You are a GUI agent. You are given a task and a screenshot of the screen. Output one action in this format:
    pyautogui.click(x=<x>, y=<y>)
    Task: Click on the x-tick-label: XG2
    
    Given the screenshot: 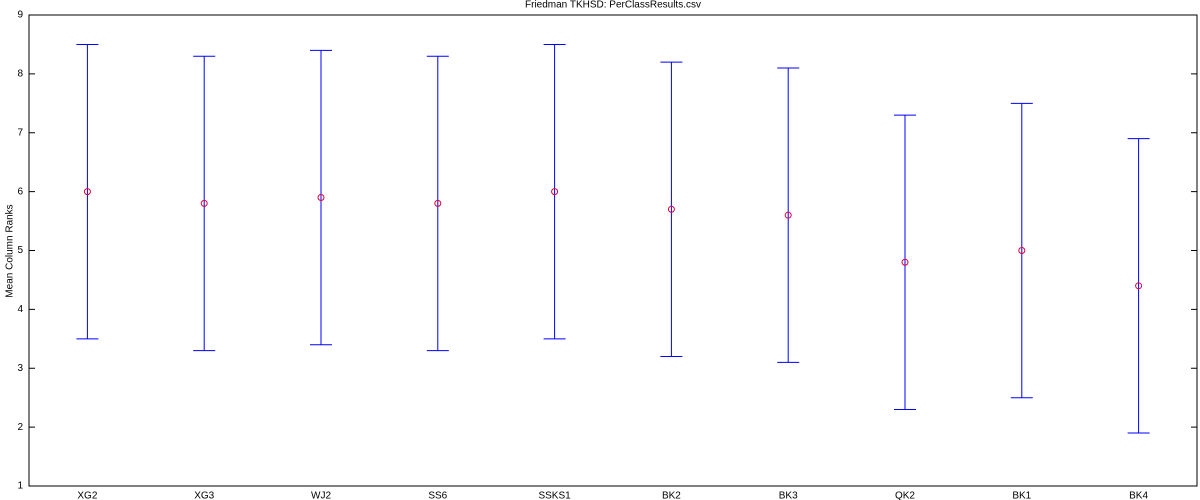 What is the action you would take?
    pyautogui.click(x=87, y=495)
    